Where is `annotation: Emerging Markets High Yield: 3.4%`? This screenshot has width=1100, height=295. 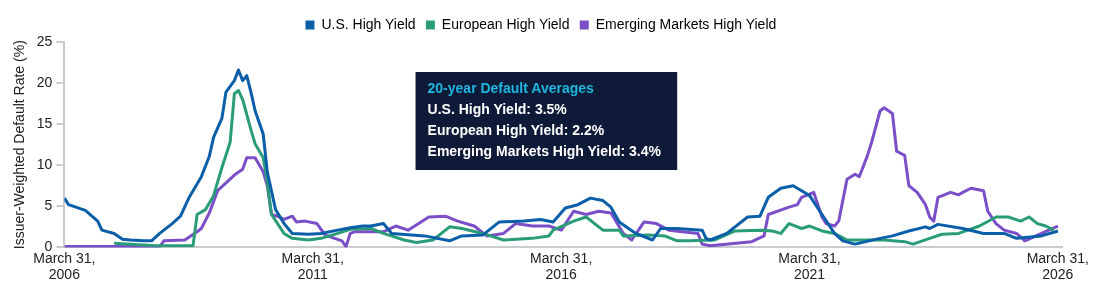 annotation: Emerging Markets High Yield: 3.4% is located at coordinates (544, 151).